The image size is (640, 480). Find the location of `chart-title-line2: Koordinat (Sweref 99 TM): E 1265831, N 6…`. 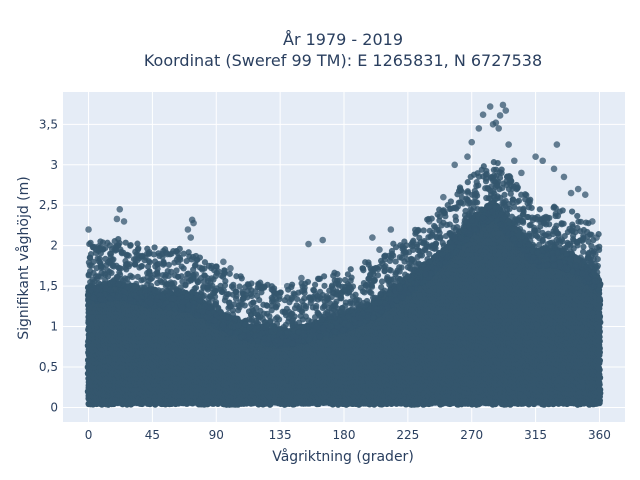

chart-title-line2: Koordinat (Sweref 99 TM): E 1265831, N 6… is located at coordinates (343, 60).